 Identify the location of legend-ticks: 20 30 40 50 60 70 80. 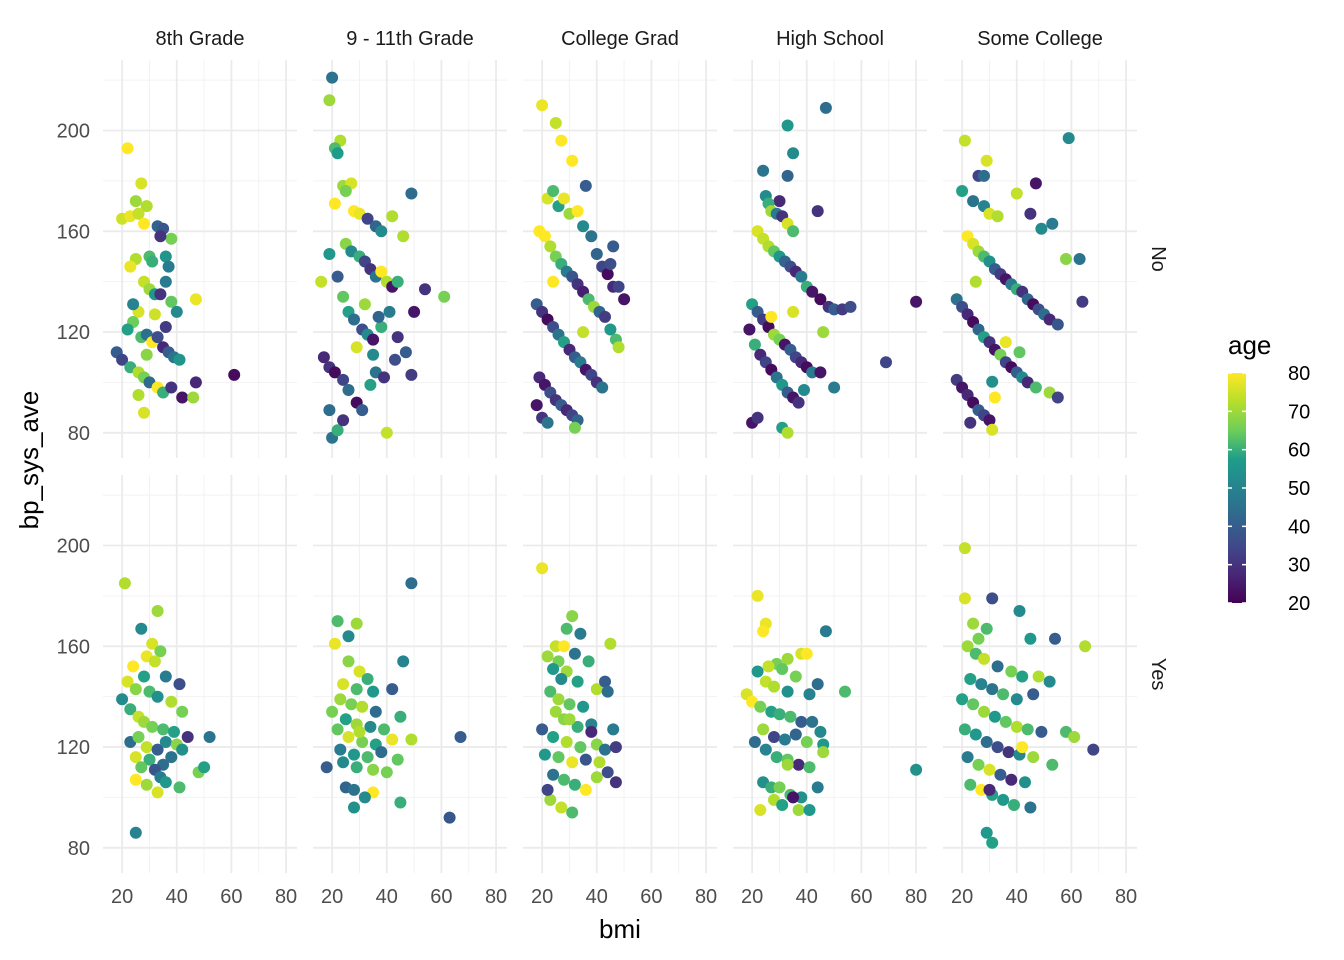
(1269, 489).